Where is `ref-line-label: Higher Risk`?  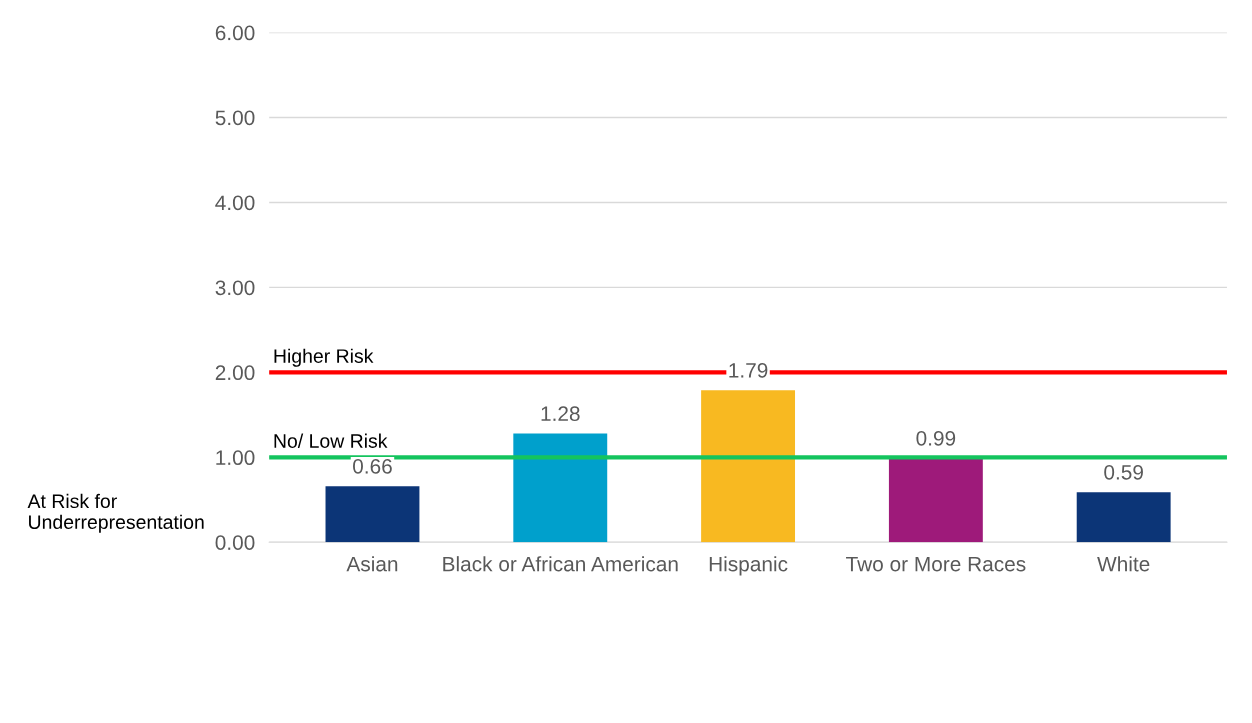 ref-line-label: Higher Risk is located at coordinates (324, 357).